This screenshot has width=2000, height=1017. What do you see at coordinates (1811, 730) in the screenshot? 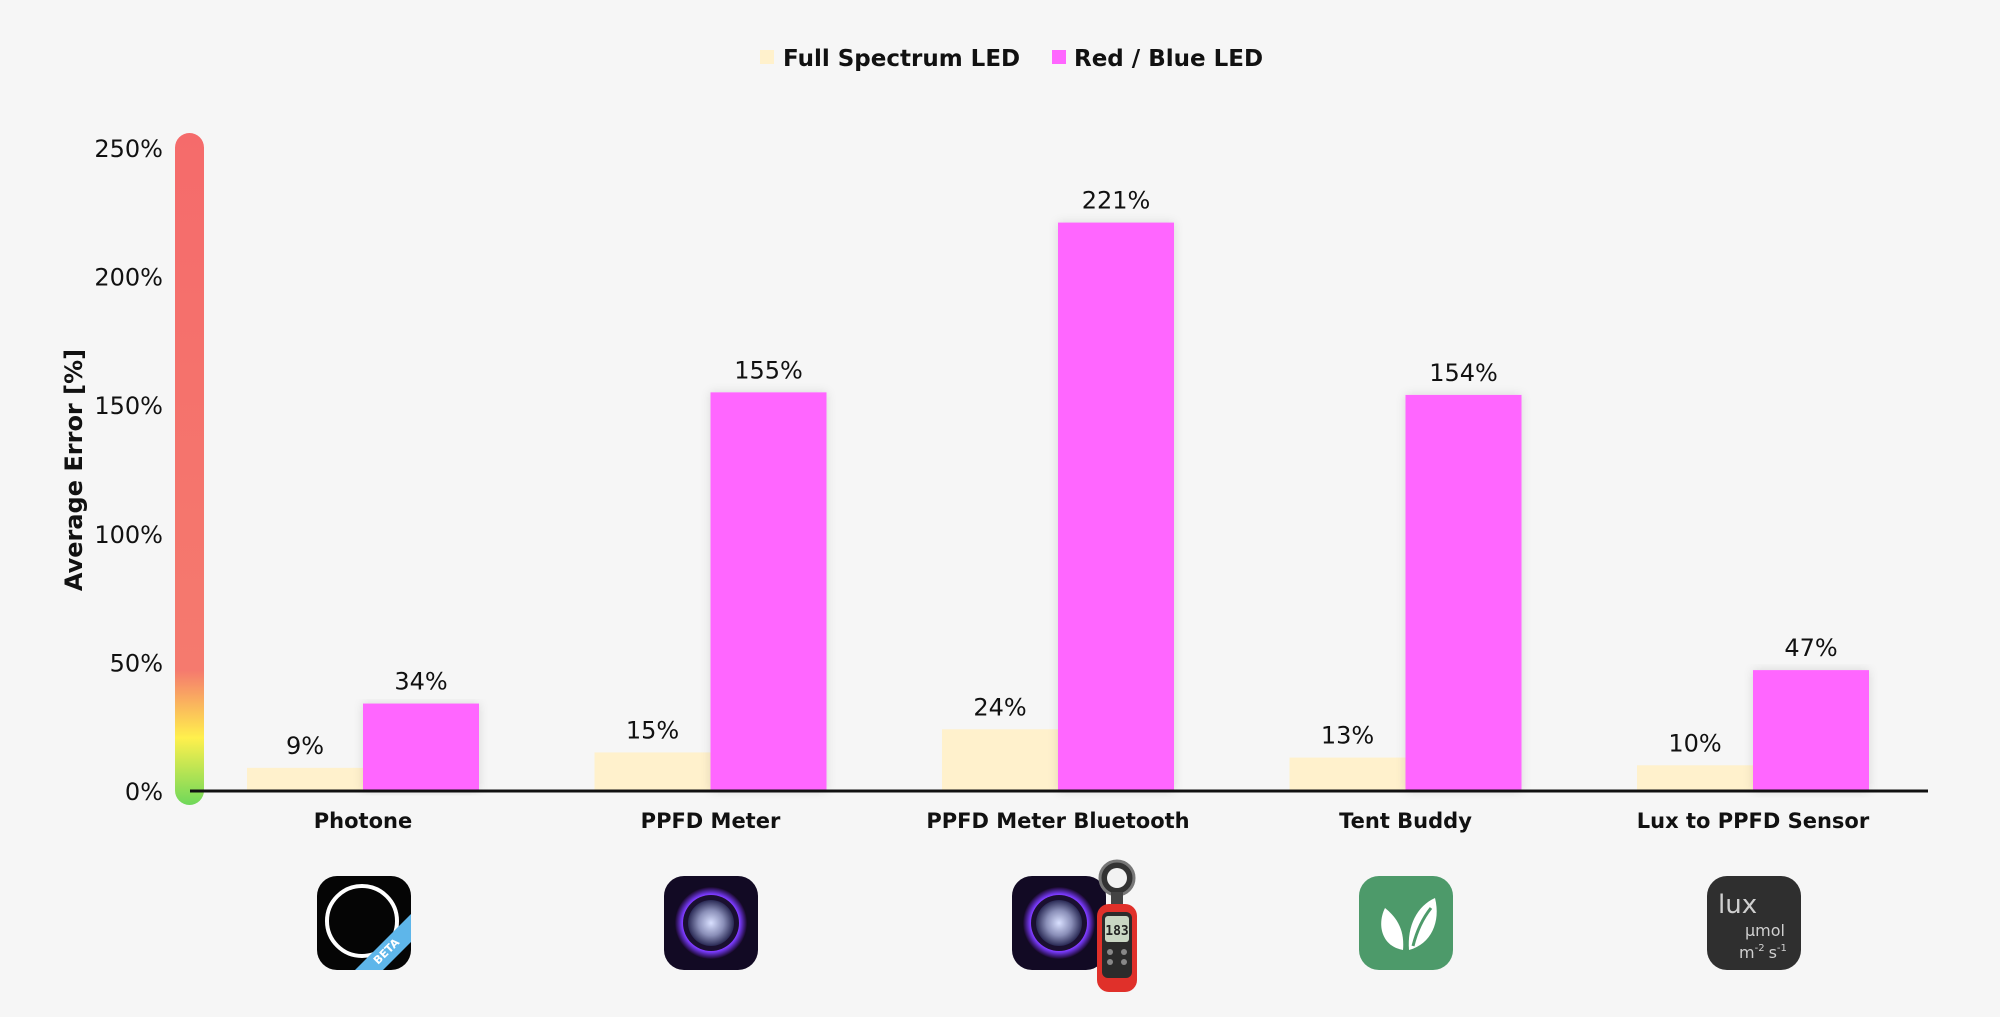
I see `bar-red-blue-led-lux-to-ppfd-sensor` at bounding box center [1811, 730].